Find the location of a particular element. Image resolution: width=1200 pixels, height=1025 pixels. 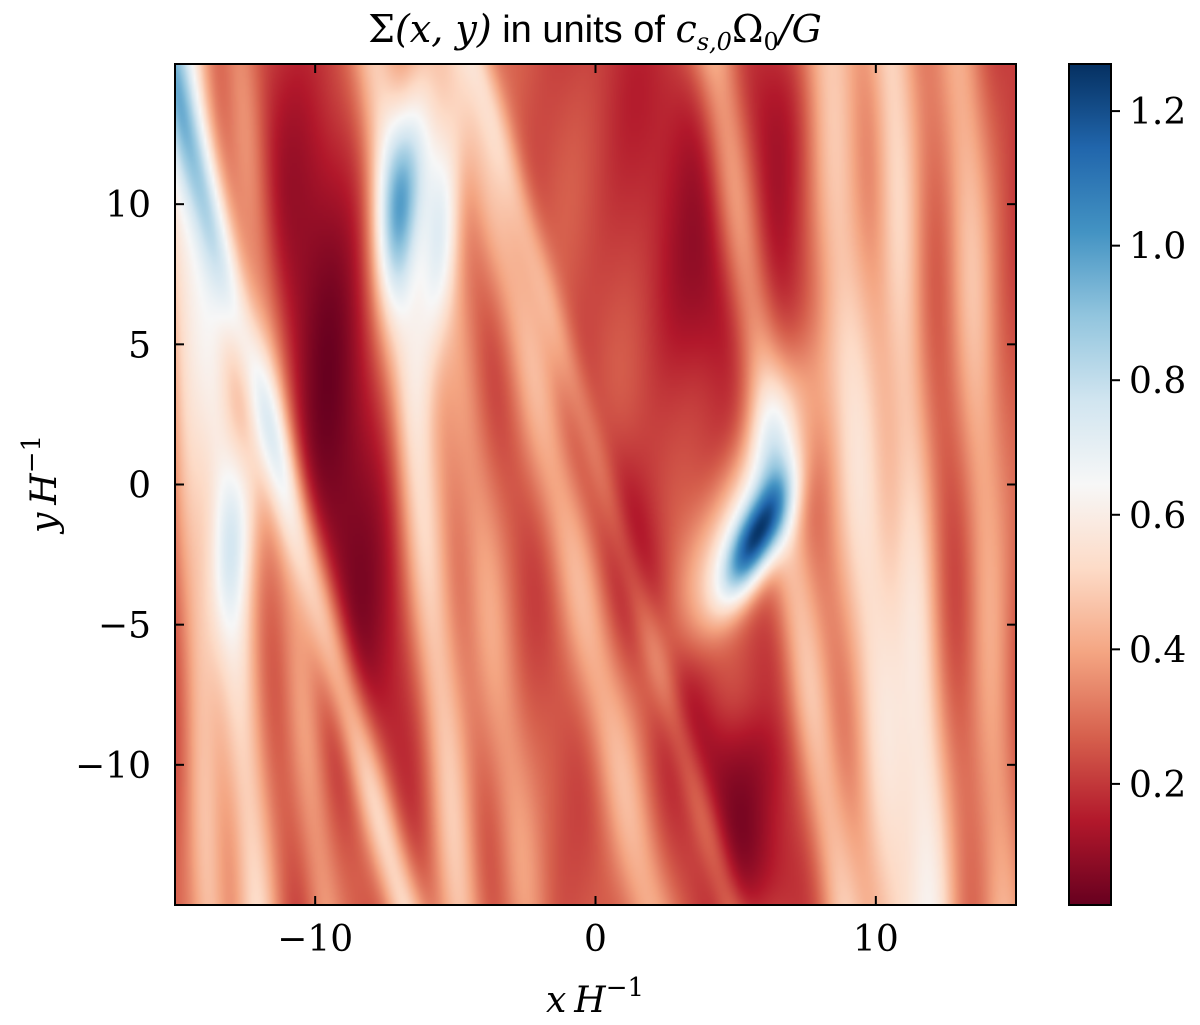

y-axis-label-unit: H is located at coordinates (44, 489).